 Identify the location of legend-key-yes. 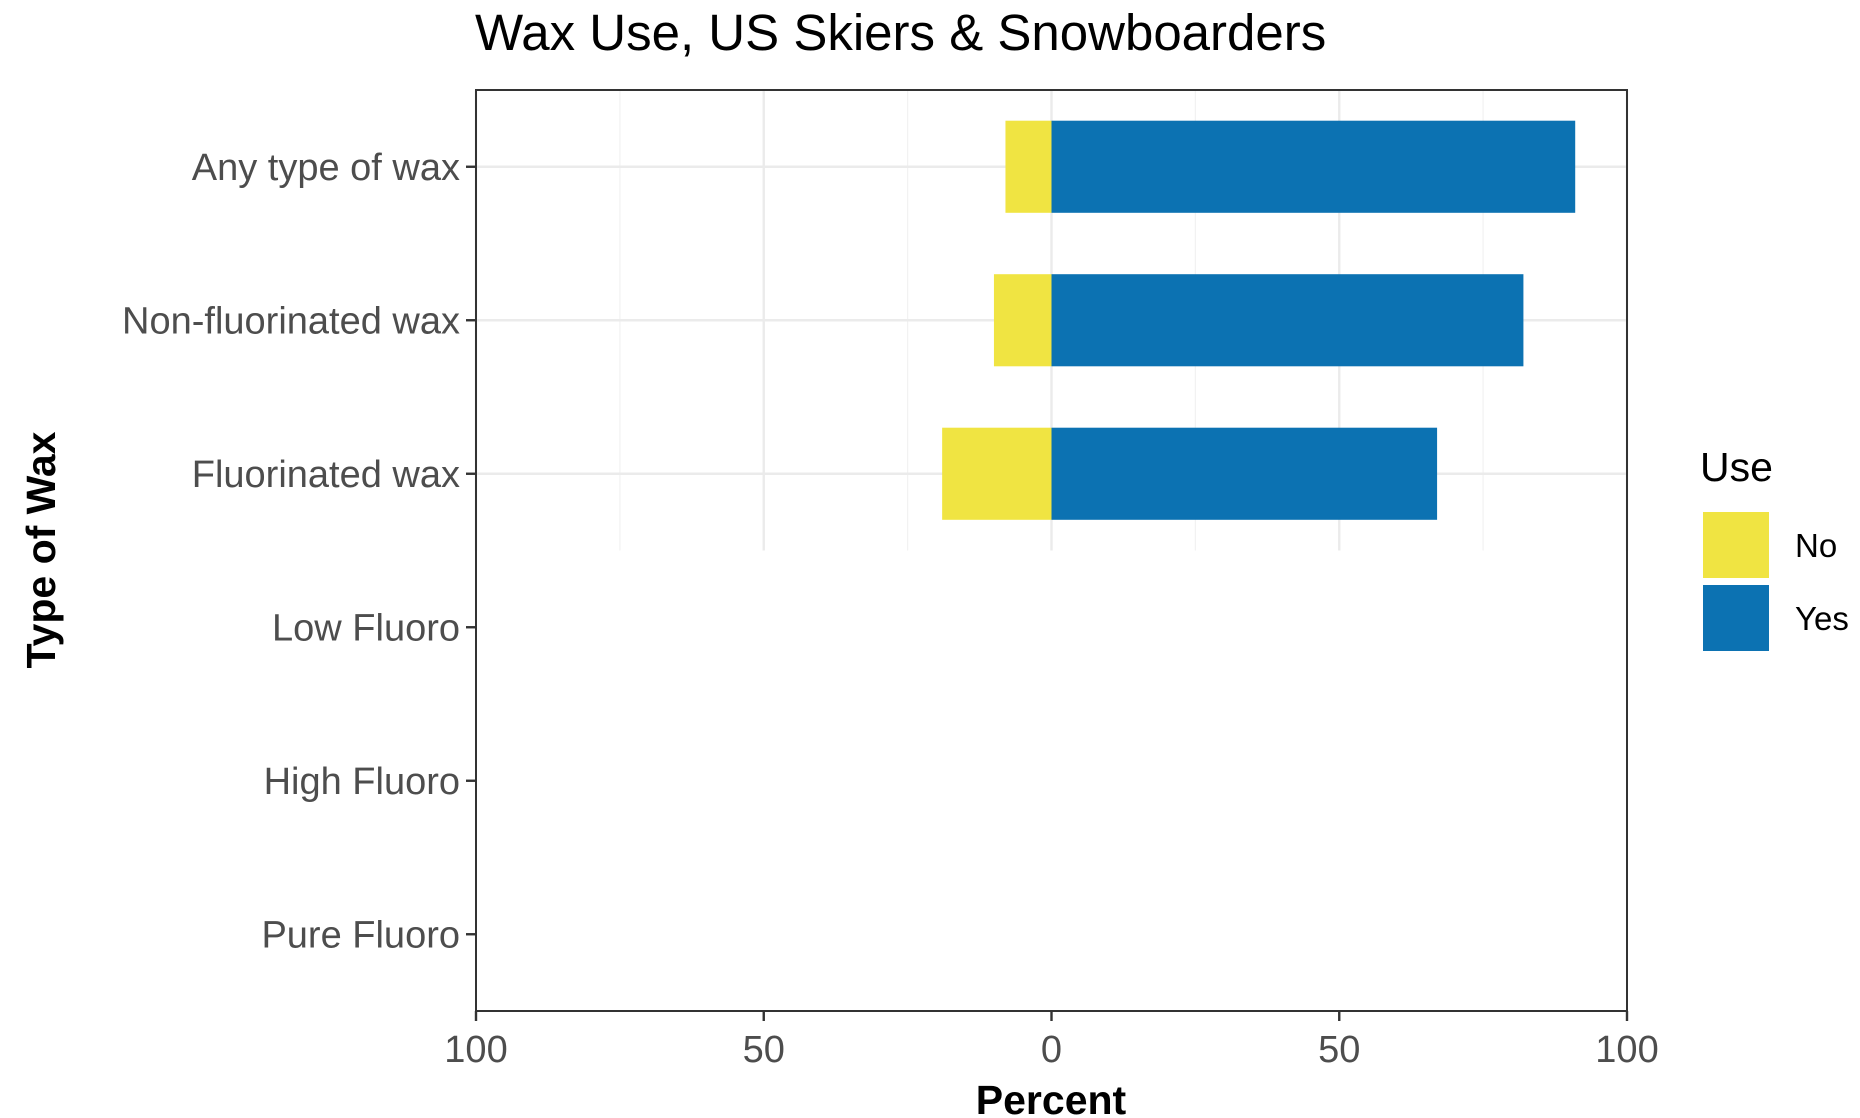
(1736, 618).